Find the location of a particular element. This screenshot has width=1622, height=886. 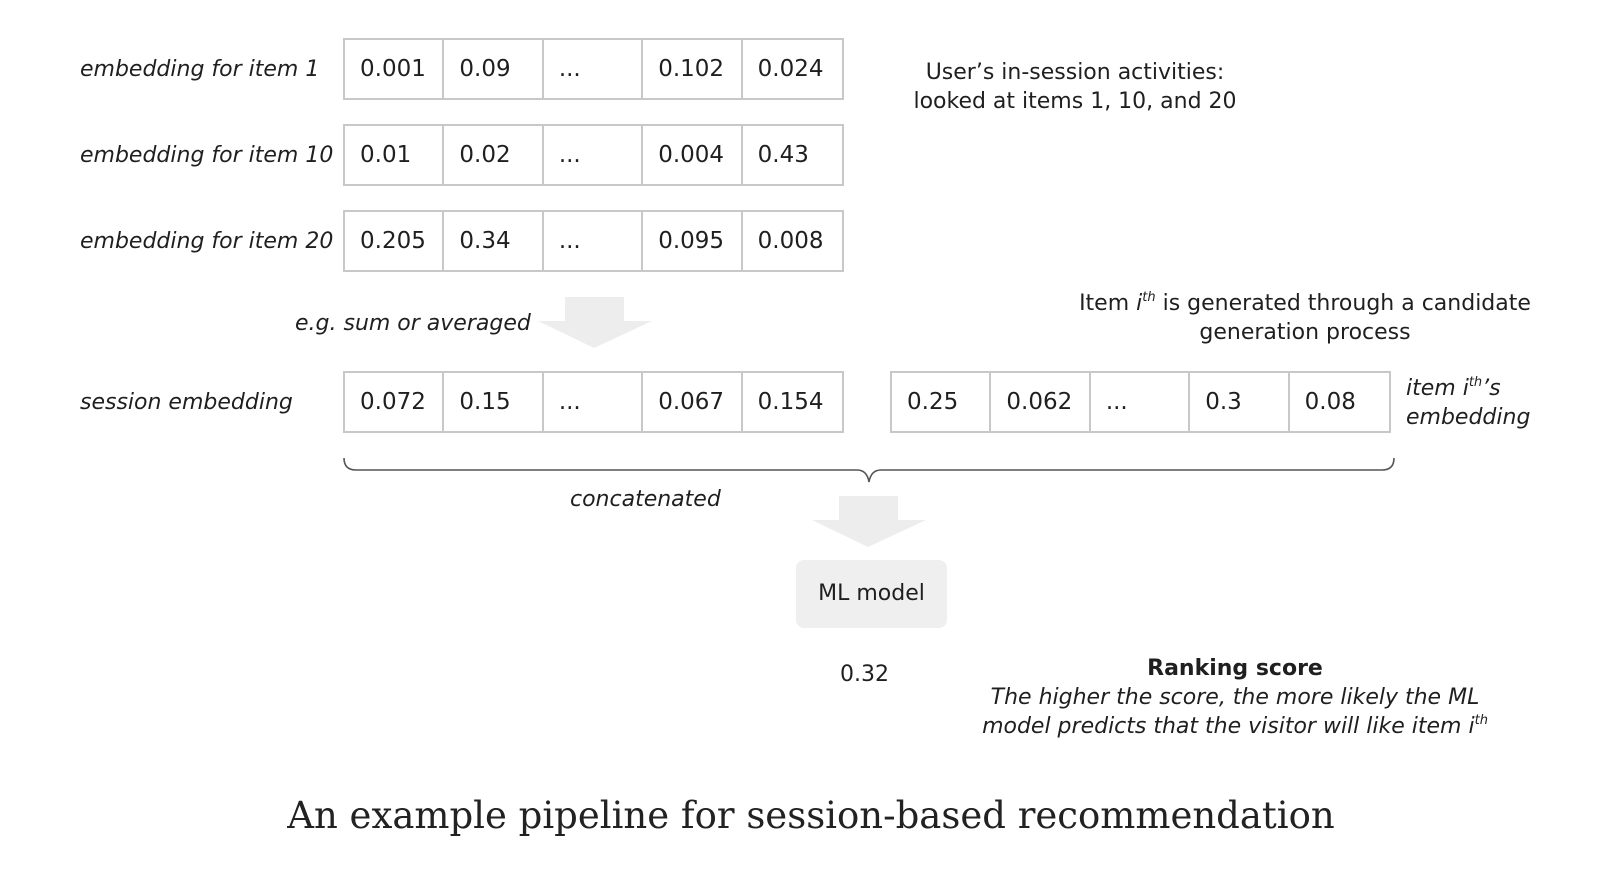

vector-cell: 0.072 is located at coordinates (395, 402).